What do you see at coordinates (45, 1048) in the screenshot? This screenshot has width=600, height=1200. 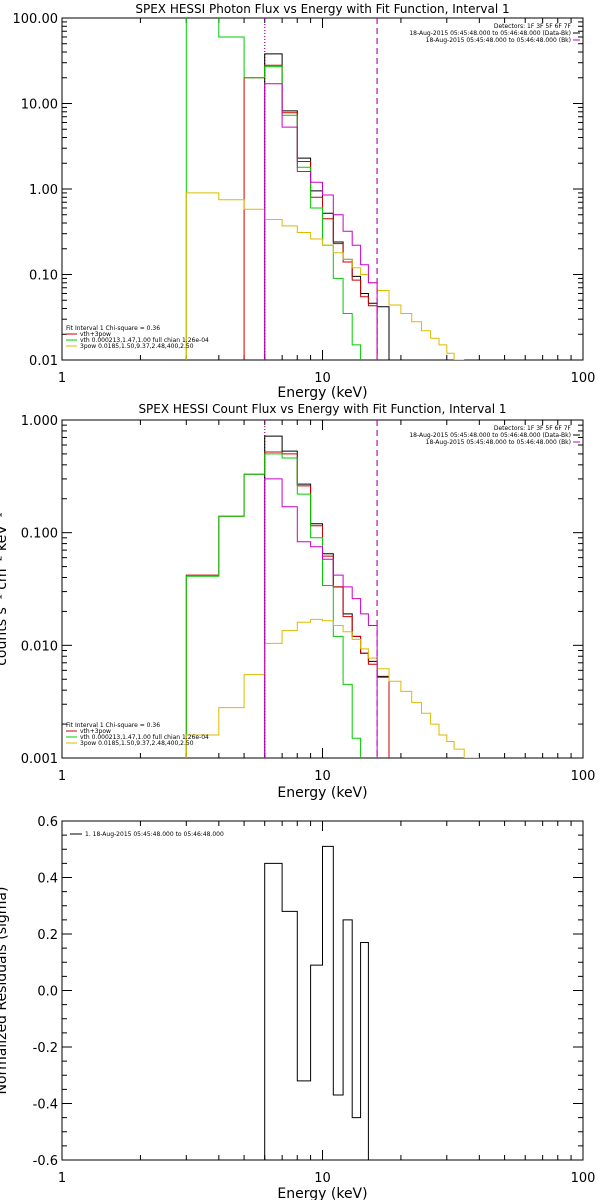 I see `y-tick-label: -0.2` at bounding box center [45, 1048].